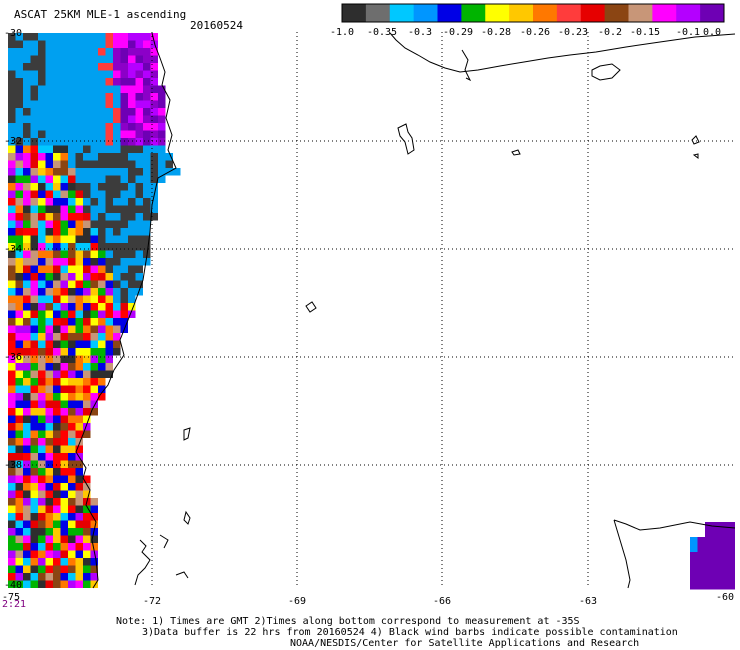 The height and width of the screenshot is (650, 740). What do you see at coordinates (161, 560) in the screenshot?
I see `coastline-south-islands` at bounding box center [161, 560].